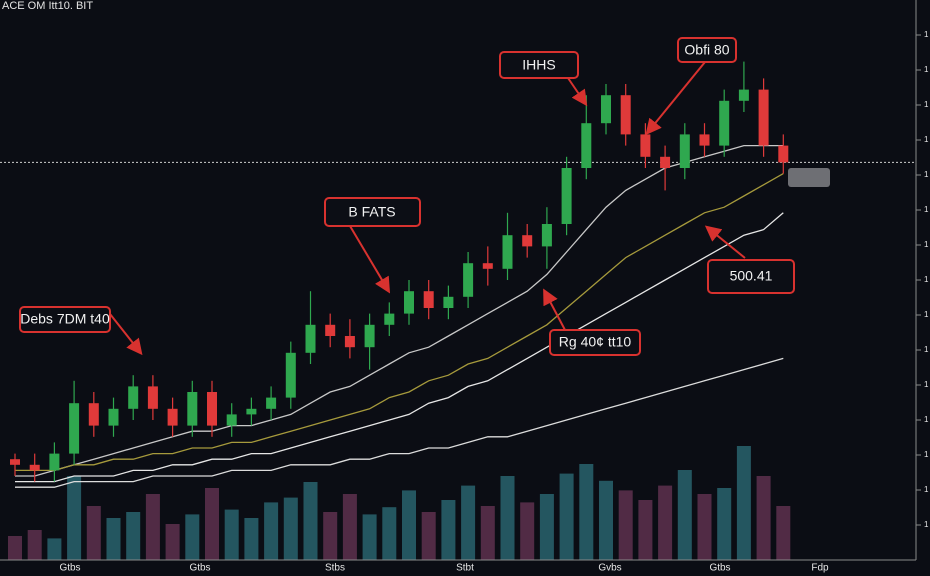 The width and height of the screenshot is (930, 576). Describe the element at coordinates (595, 342) in the screenshot. I see `annotation-text: Rg 40¢ tt10` at that location.